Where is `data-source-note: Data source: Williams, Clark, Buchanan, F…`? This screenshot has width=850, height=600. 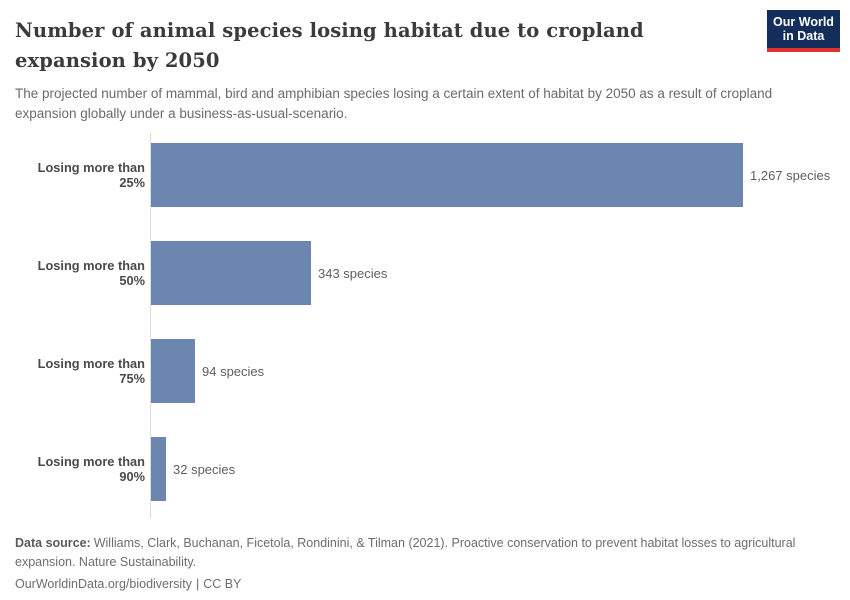
data-source-note: Data source: Williams, Clark, Buchanan, F… is located at coordinates (422, 552).